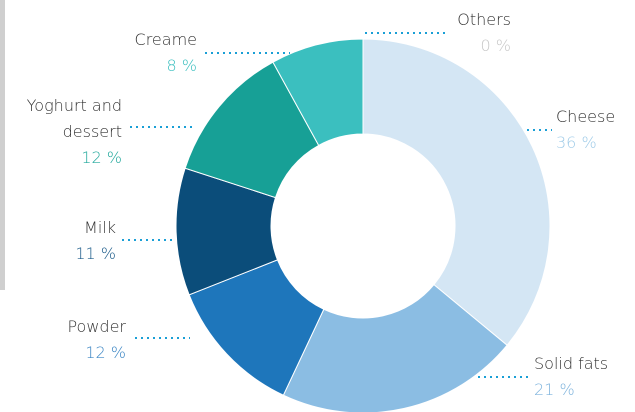  Describe the element at coordinates (576, 142) in the screenshot. I see `value-label: 36 %` at that location.